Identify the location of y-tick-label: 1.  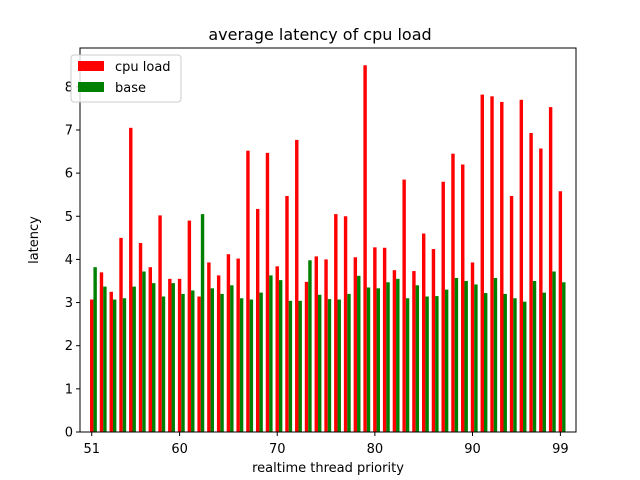
(69, 389).